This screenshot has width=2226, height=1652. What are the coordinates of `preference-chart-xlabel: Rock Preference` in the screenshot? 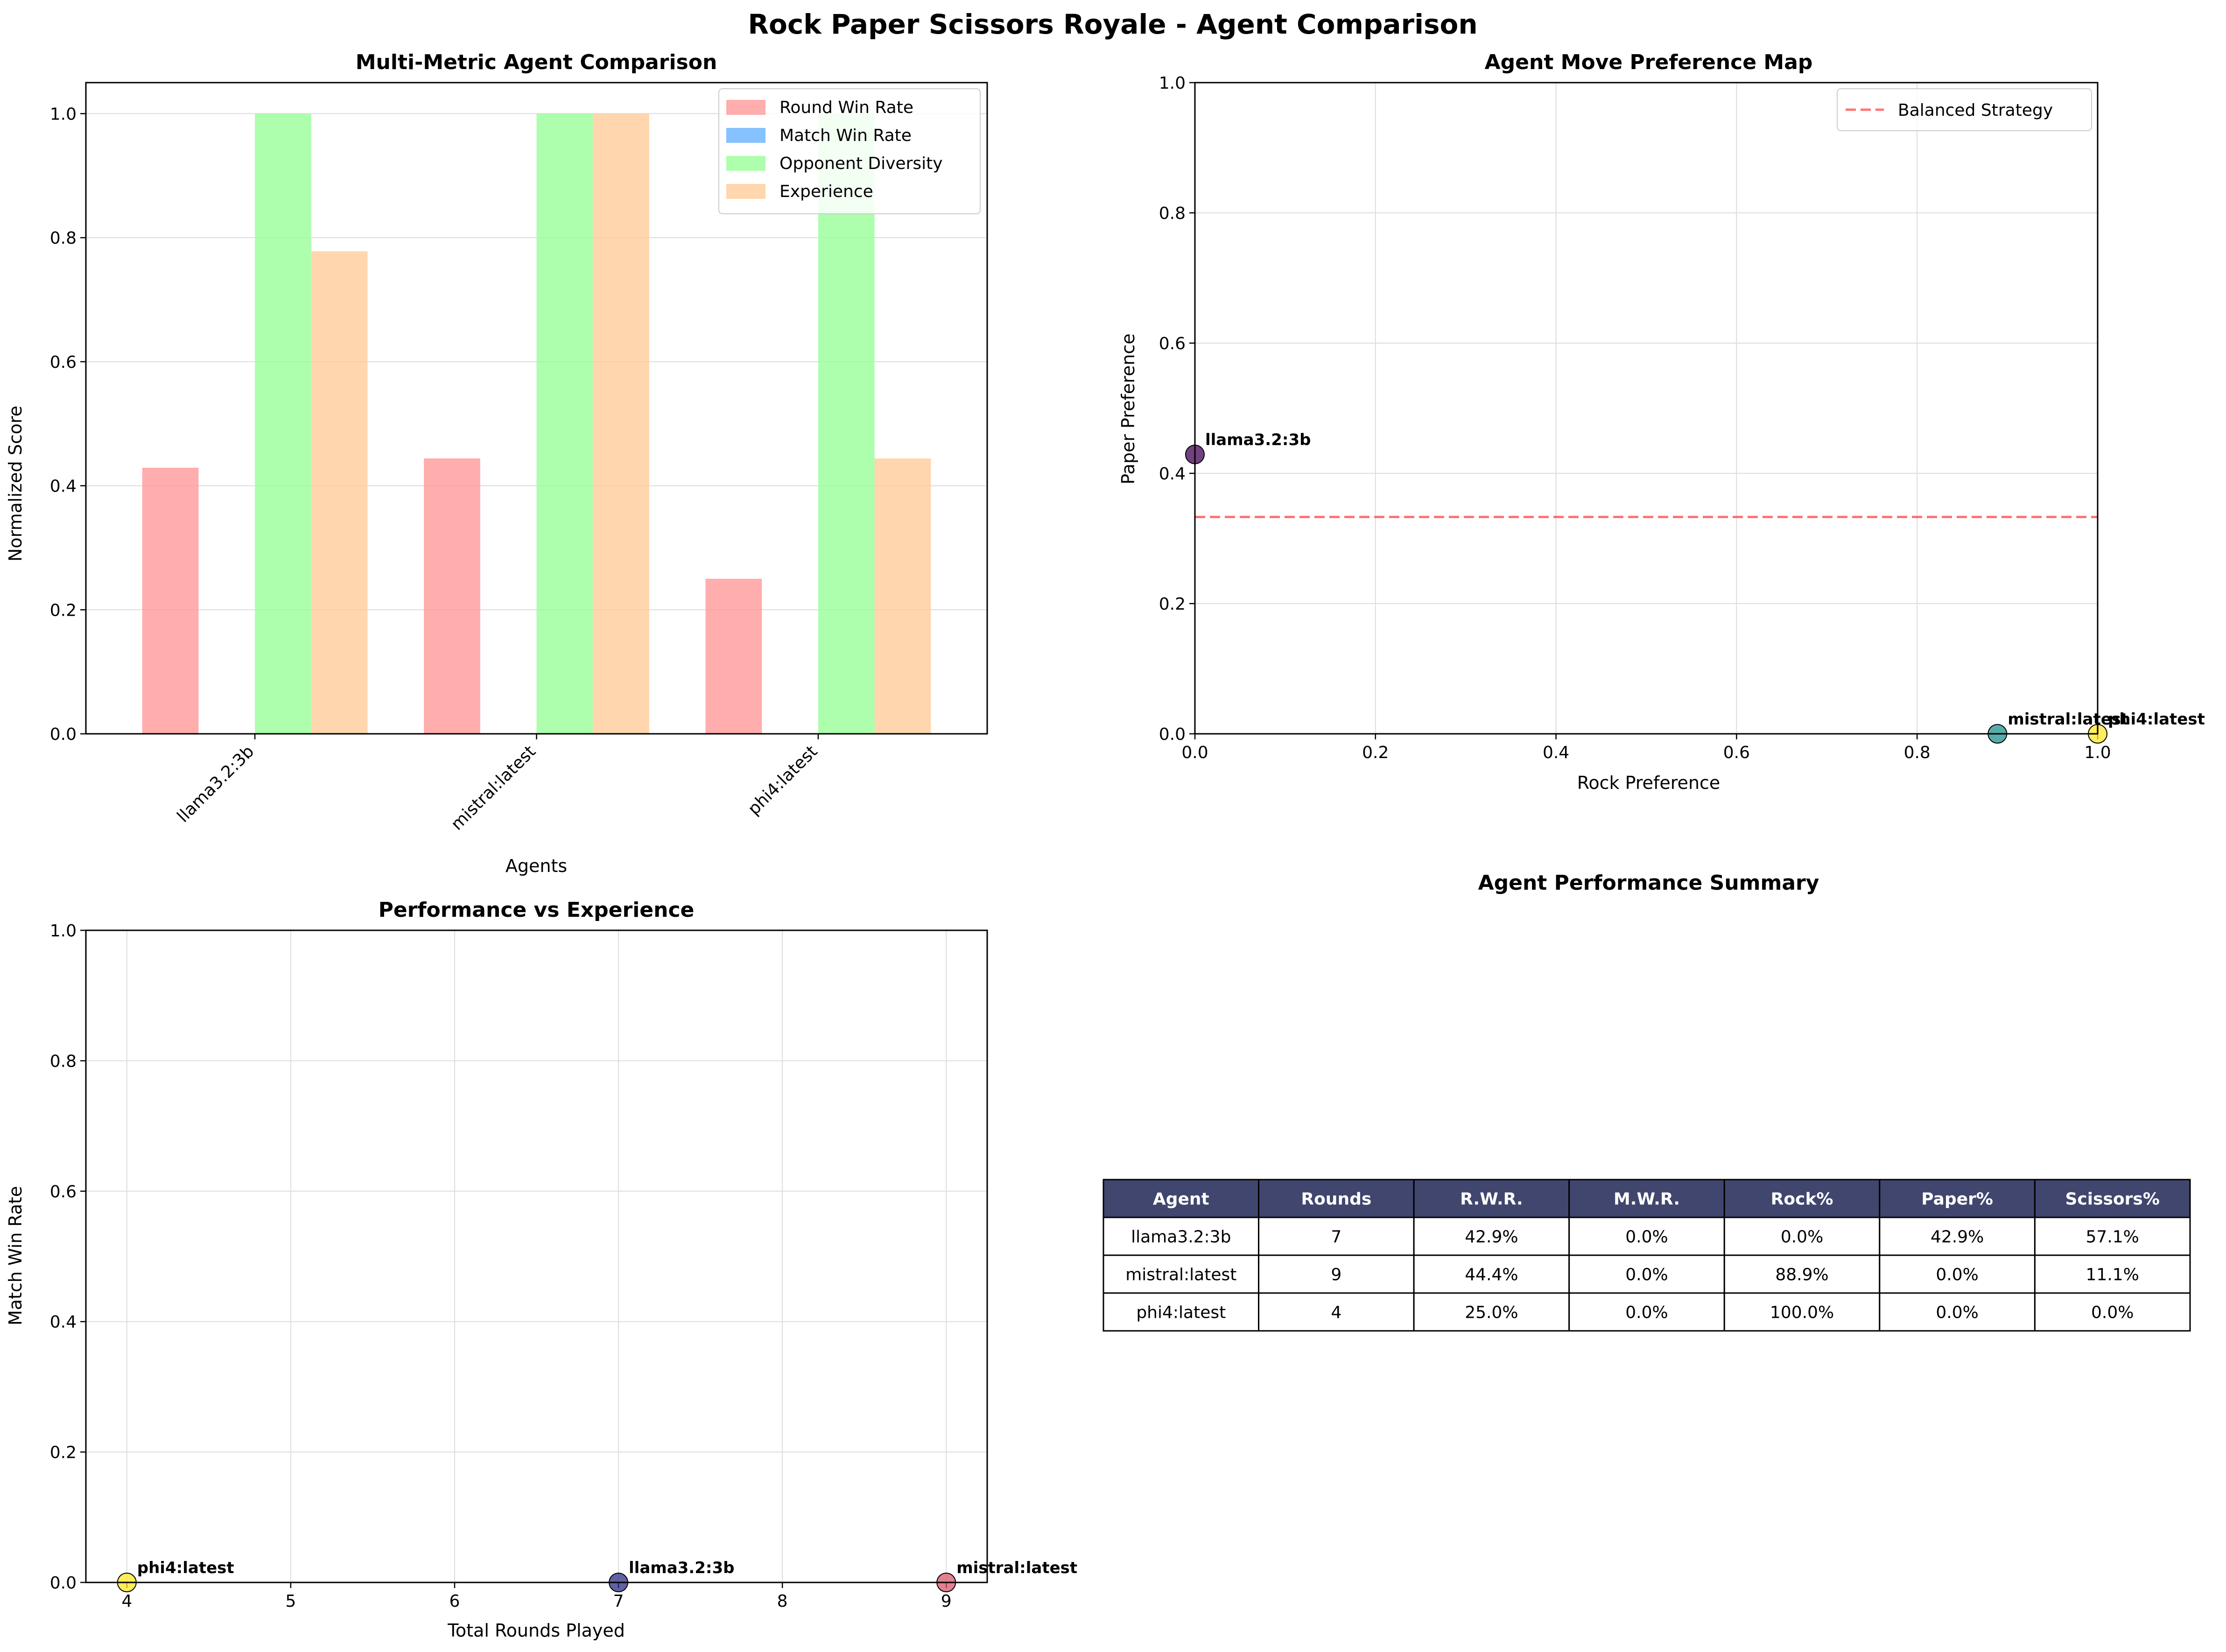 It's located at (1649, 783).